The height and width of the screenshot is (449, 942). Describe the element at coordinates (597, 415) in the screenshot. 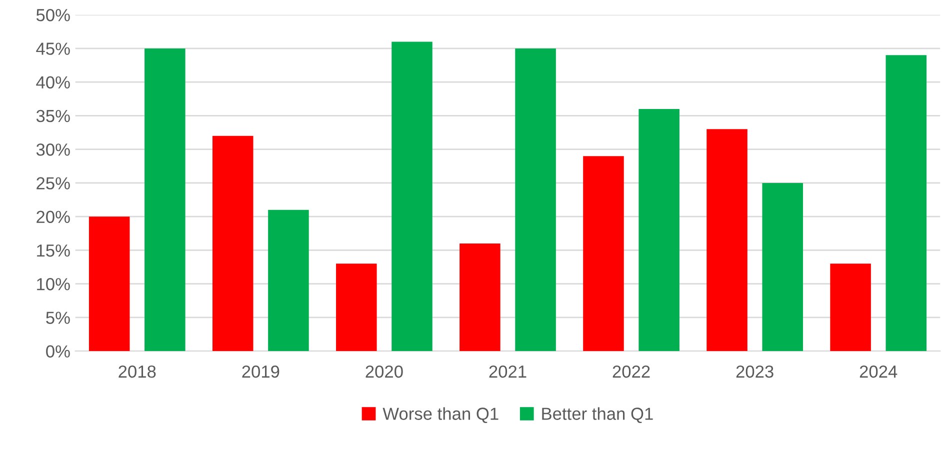

I see `legend-label: Better than Q1` at that location.